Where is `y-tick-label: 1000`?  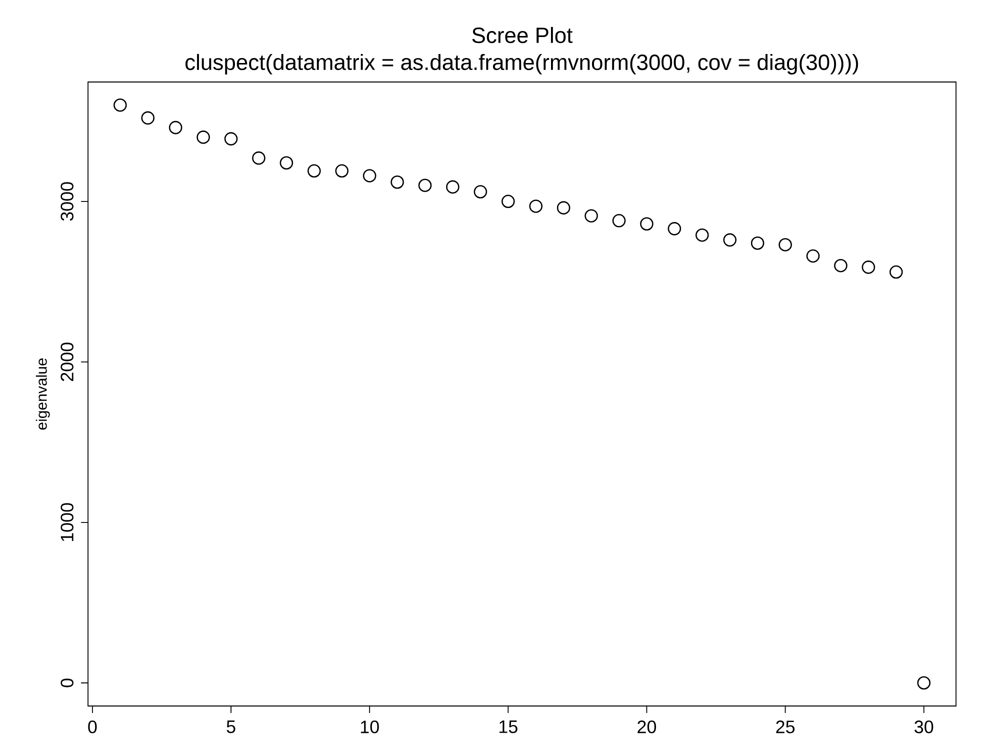
y-tick-label: 1000 is located at coordinates (67, 522).